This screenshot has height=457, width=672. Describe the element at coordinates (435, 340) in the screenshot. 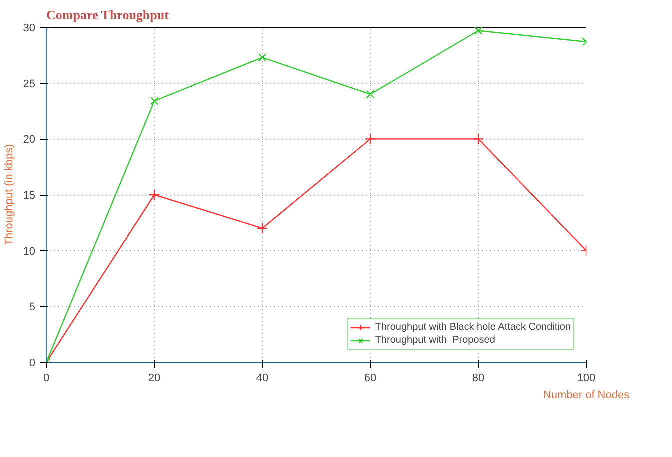

I see `legend-label: Throughput with Proposed` at that location.